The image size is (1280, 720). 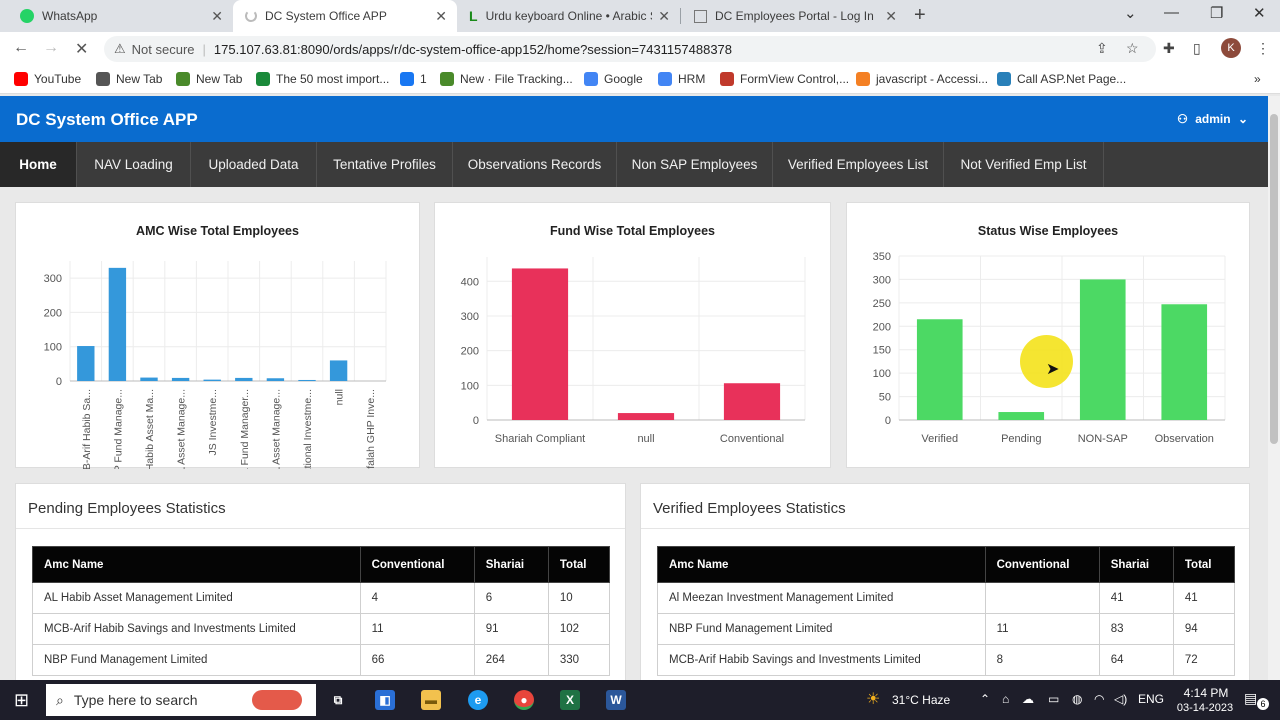 I want to click on windows-start-icon: ⊞, so click(x=22, y=700).